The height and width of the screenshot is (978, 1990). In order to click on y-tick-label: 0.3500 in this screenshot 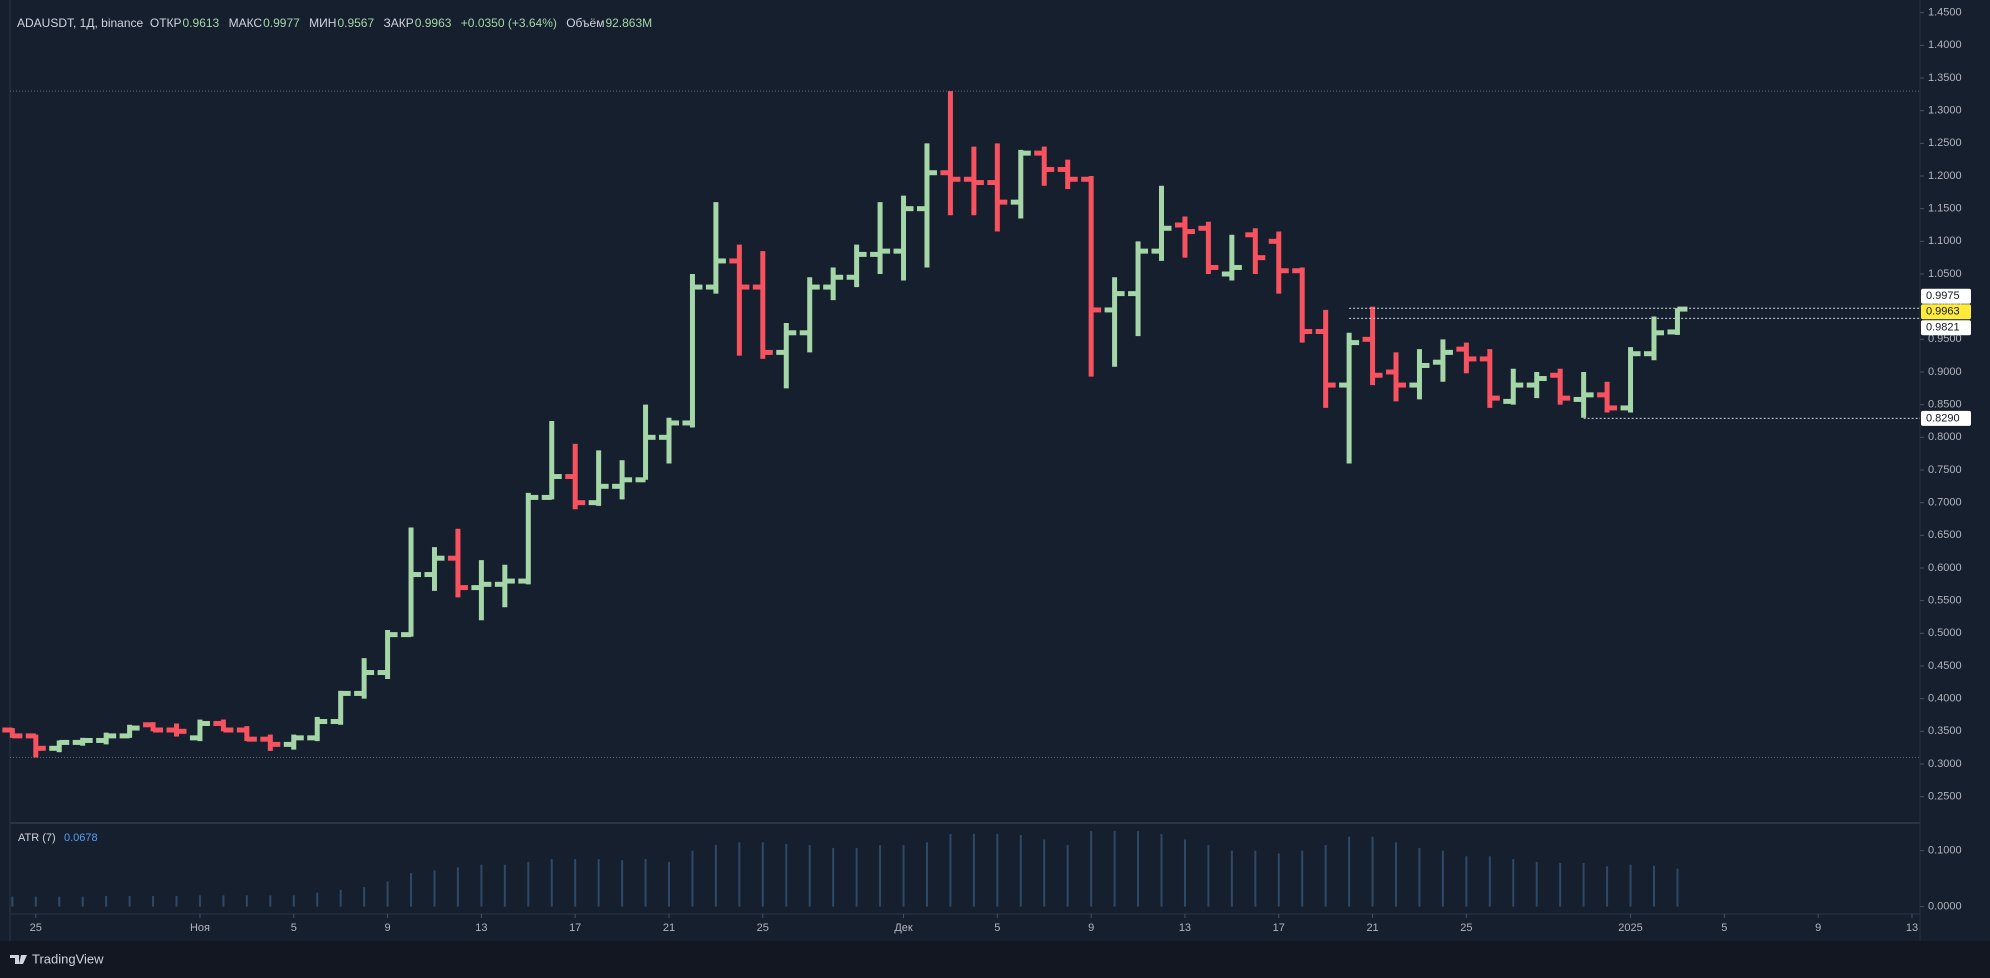, I will do `click(1945, 731)`.